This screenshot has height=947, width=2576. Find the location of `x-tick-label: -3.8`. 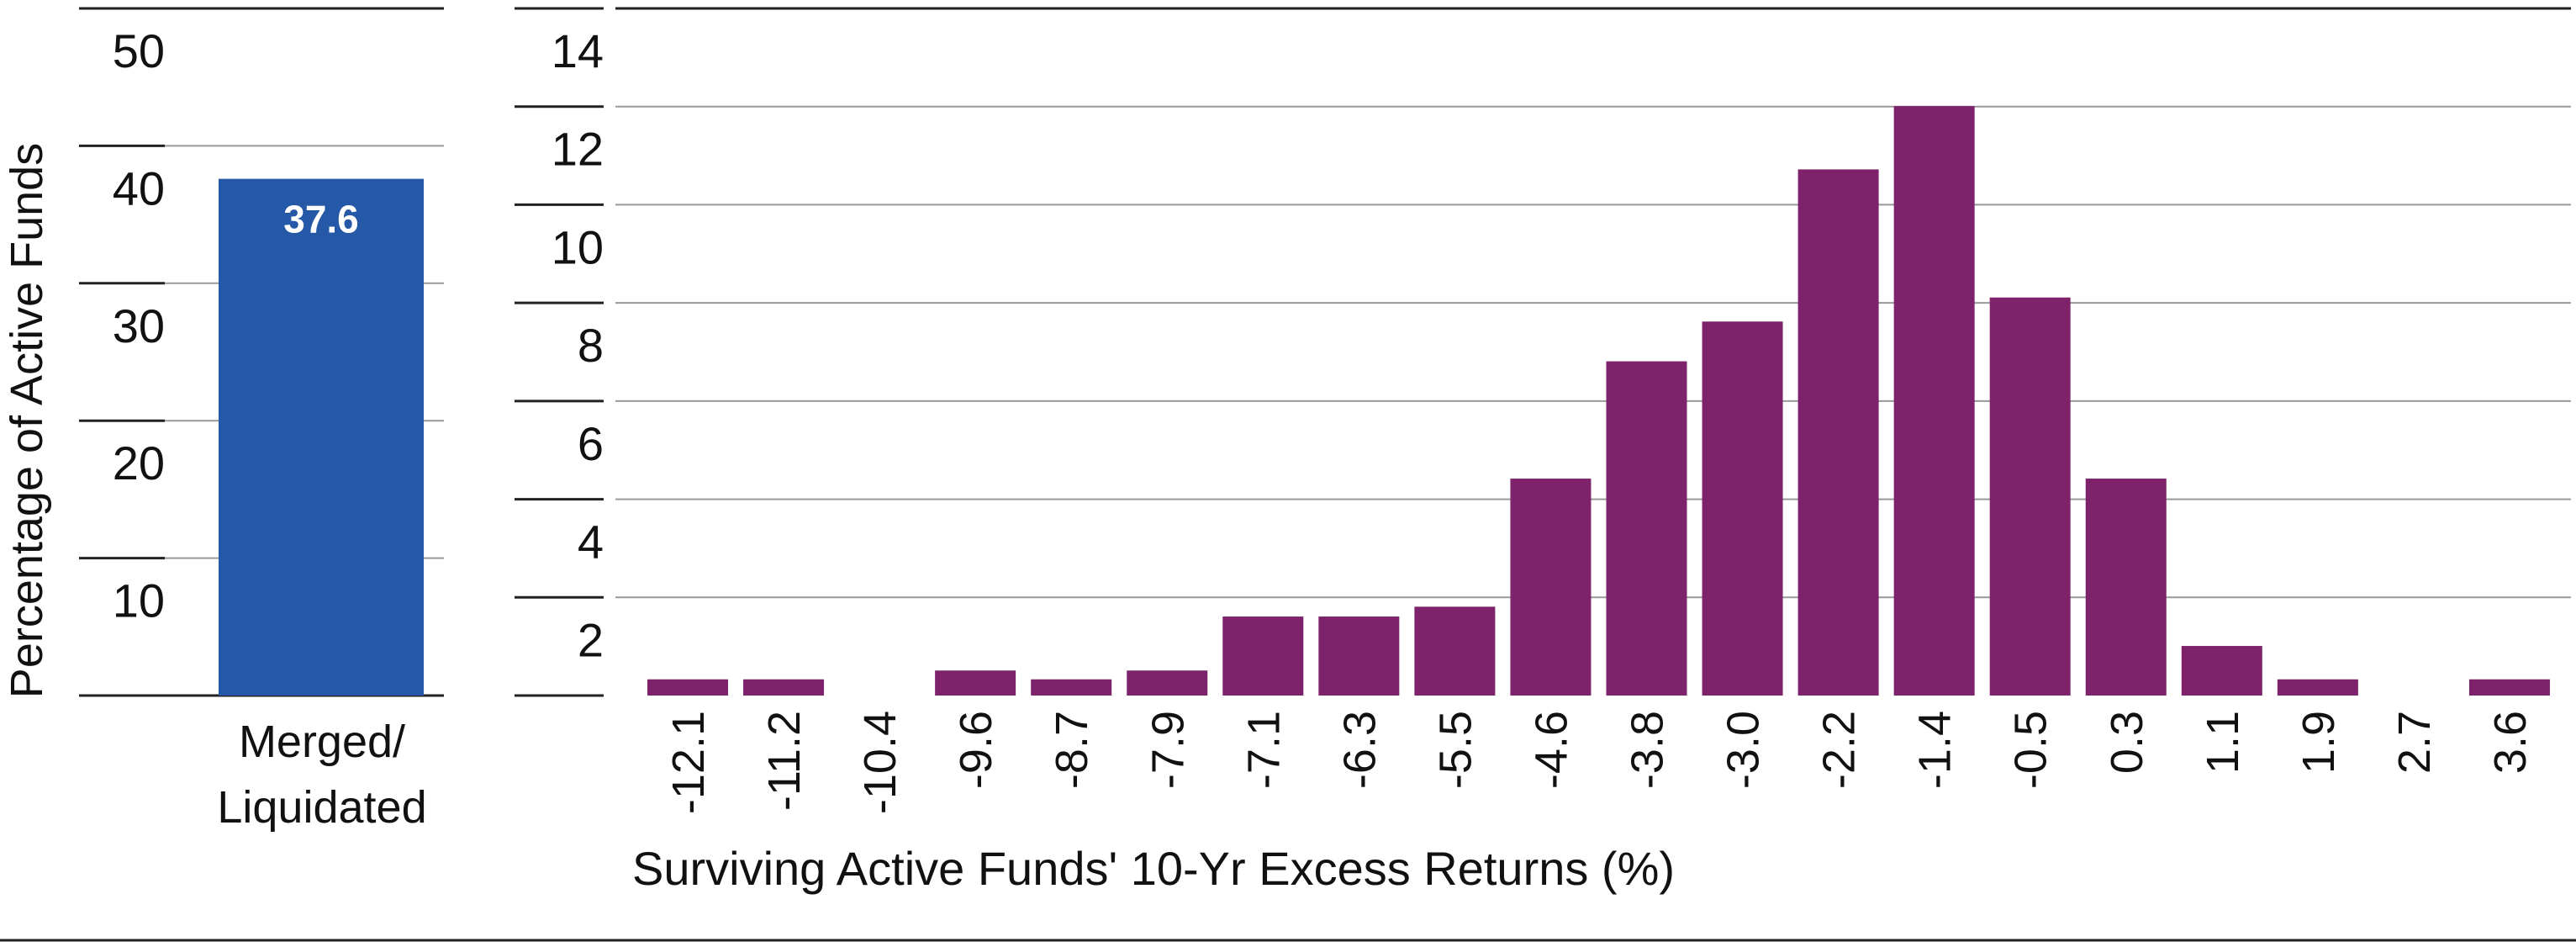

x-tick-label: -3.8 is located at coordinates (1648, 750).